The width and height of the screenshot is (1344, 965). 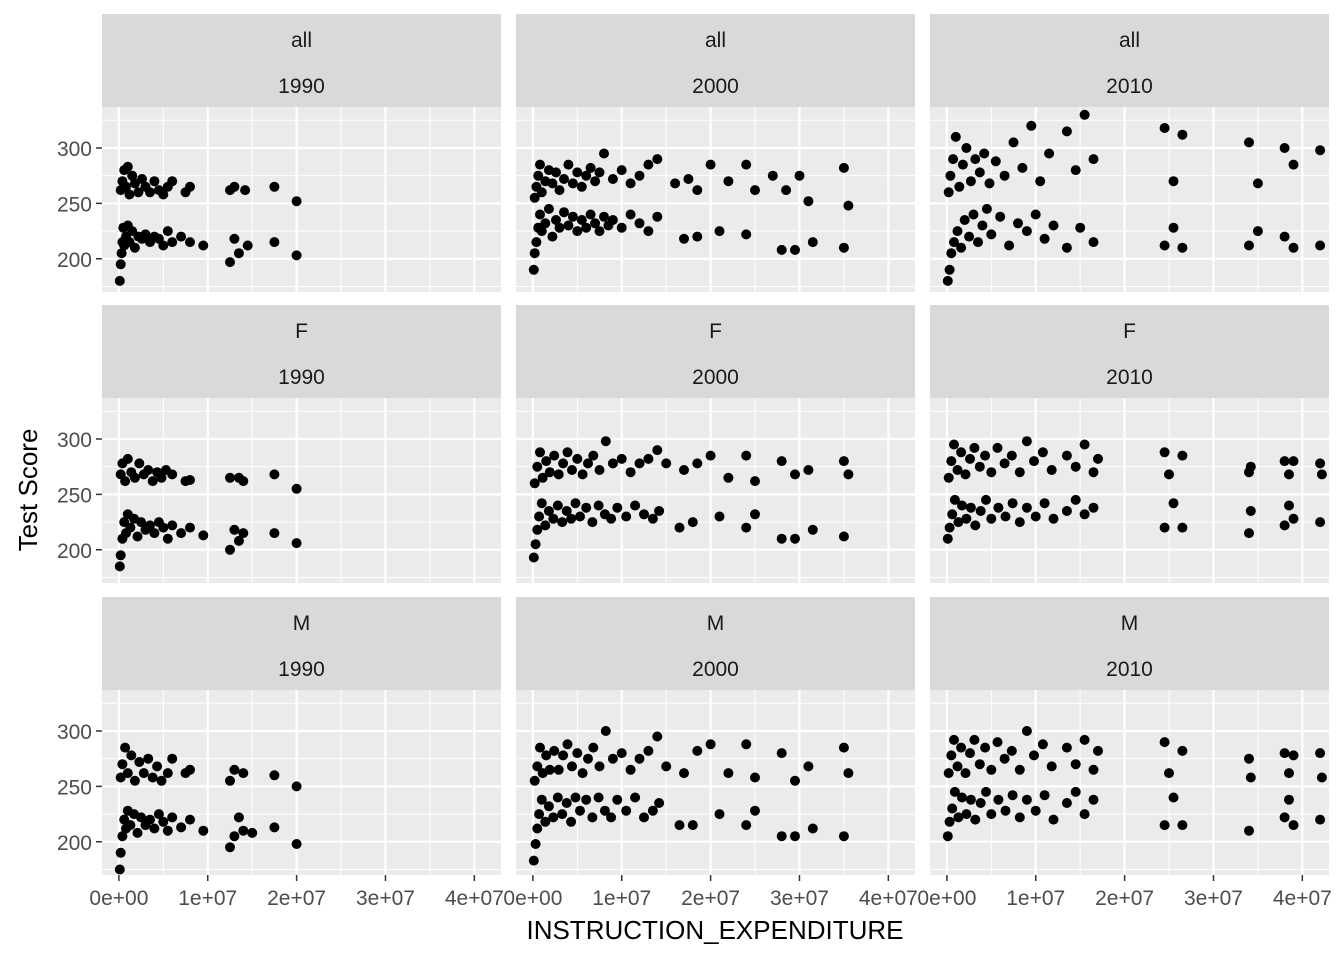 What do you see at coordinates (710, 898) in the screenshot?
I see `x-tick-label: 2e+07` at bounding box center [710, 898].